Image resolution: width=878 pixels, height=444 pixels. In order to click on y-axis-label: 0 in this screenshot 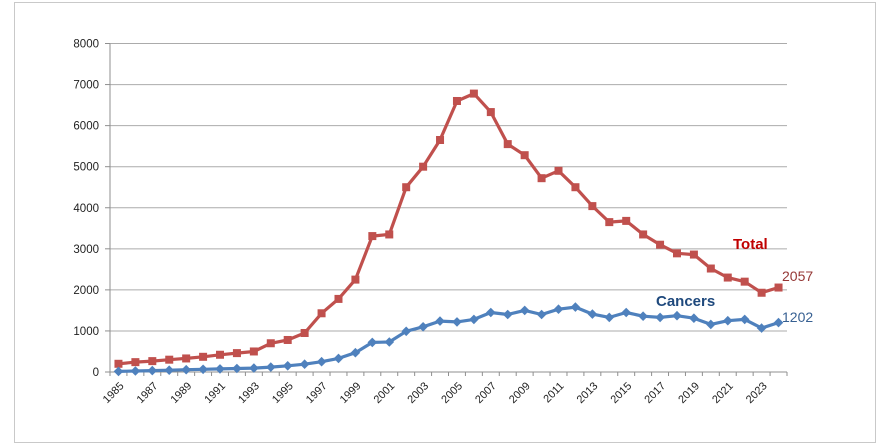, I will do `click(96, 373)`.